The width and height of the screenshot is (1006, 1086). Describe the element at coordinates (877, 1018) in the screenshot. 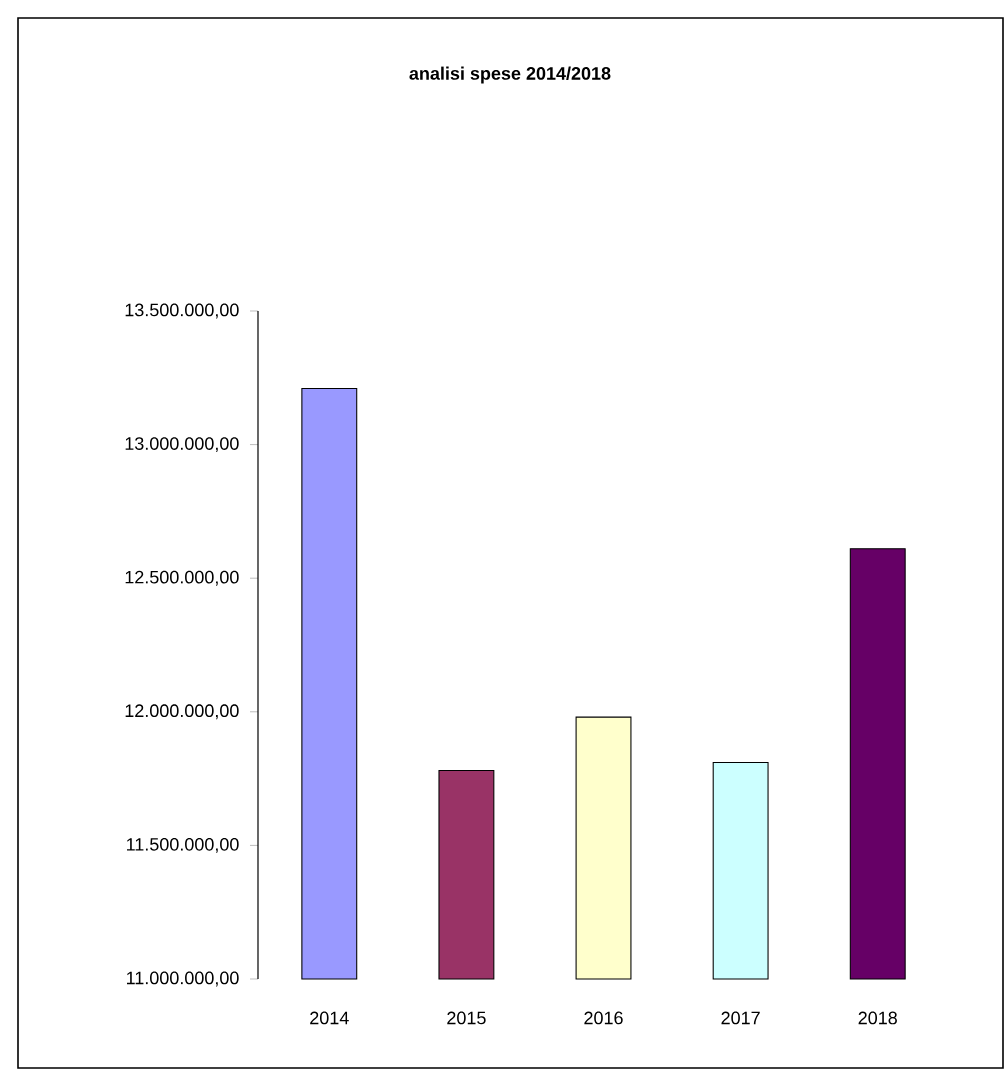

I see `x-tick-label: 2018` at that location.